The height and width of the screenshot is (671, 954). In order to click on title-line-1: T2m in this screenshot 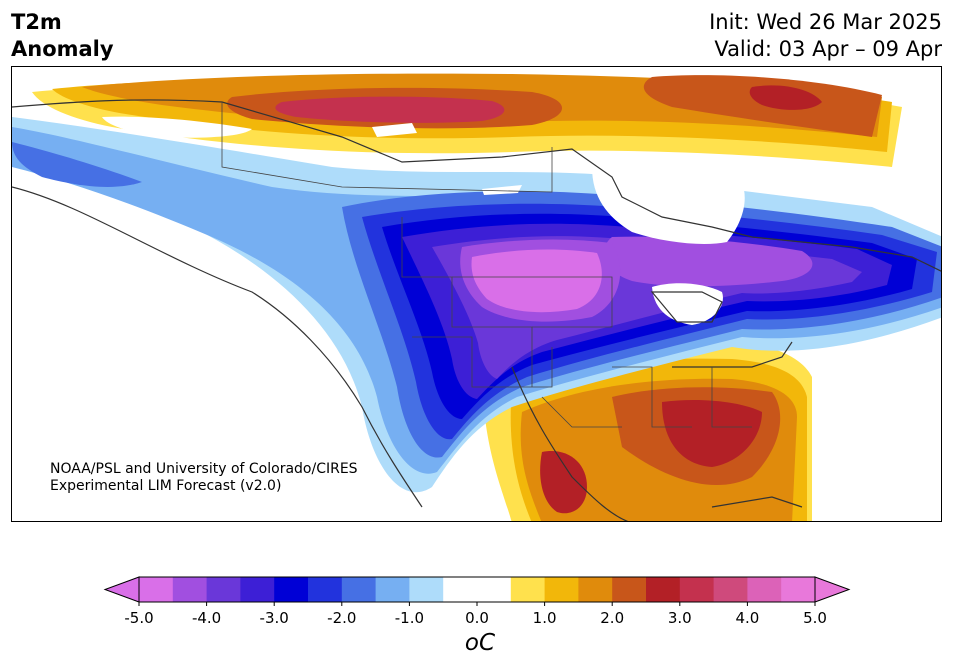, I will do `click(36, 22)`.